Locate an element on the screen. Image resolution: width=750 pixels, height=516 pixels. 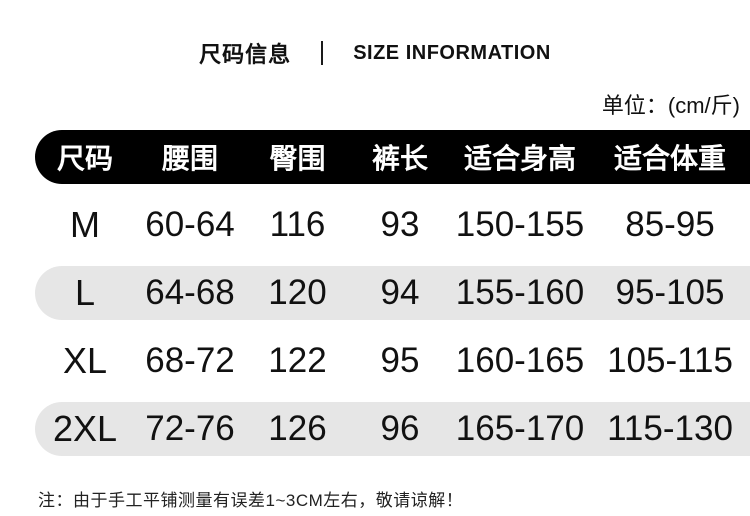
cell-height-range: 155-160 is located at coordinates (520, 292).